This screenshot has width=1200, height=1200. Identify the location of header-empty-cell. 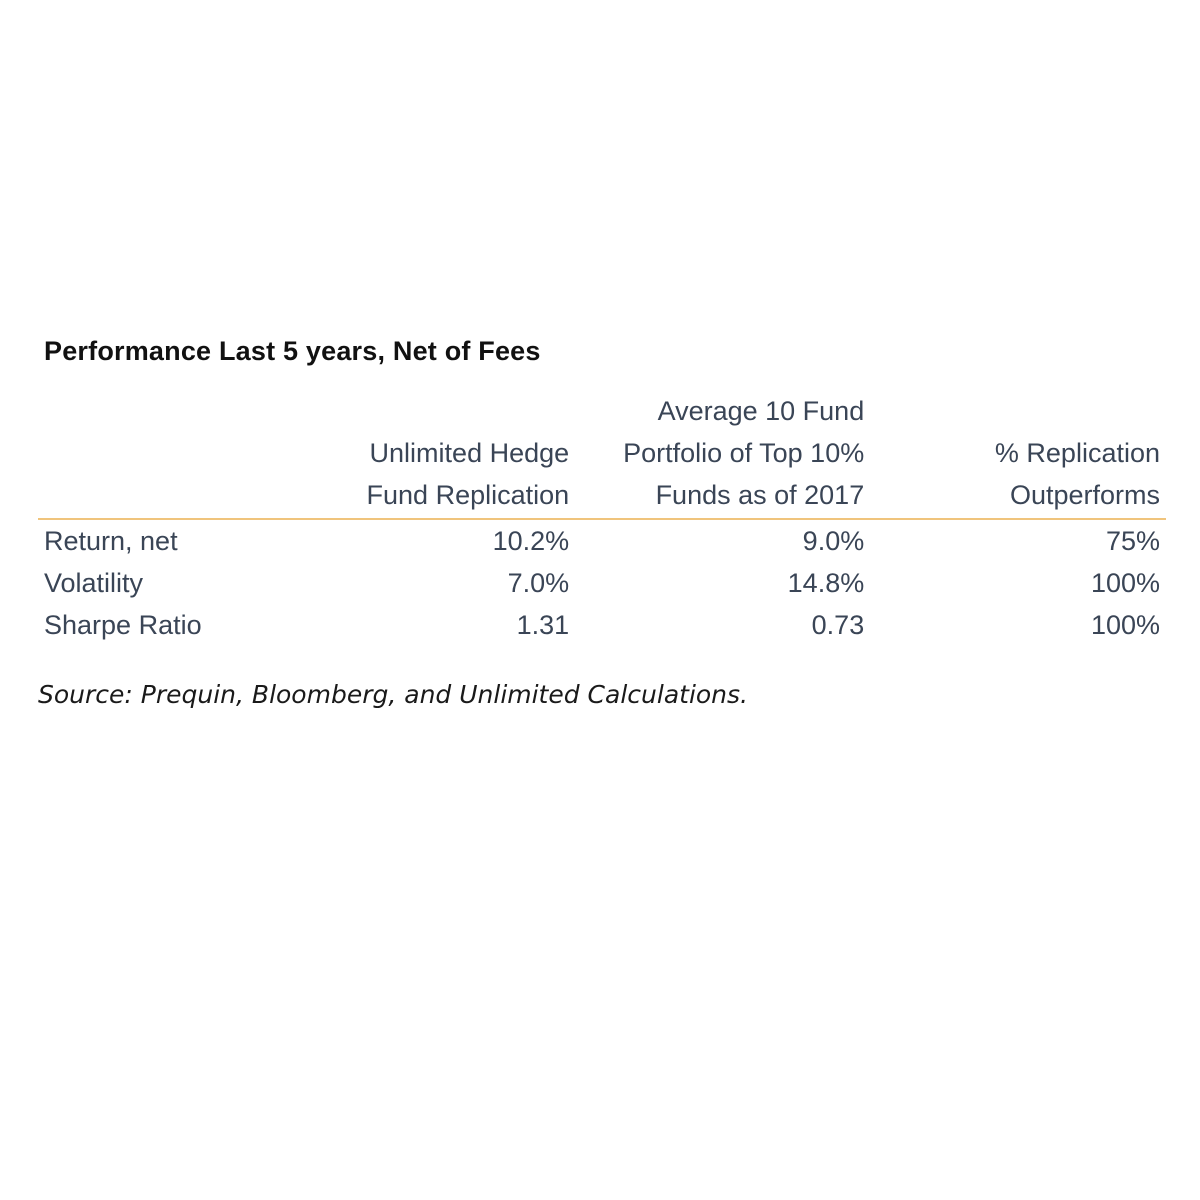
(190, 455).